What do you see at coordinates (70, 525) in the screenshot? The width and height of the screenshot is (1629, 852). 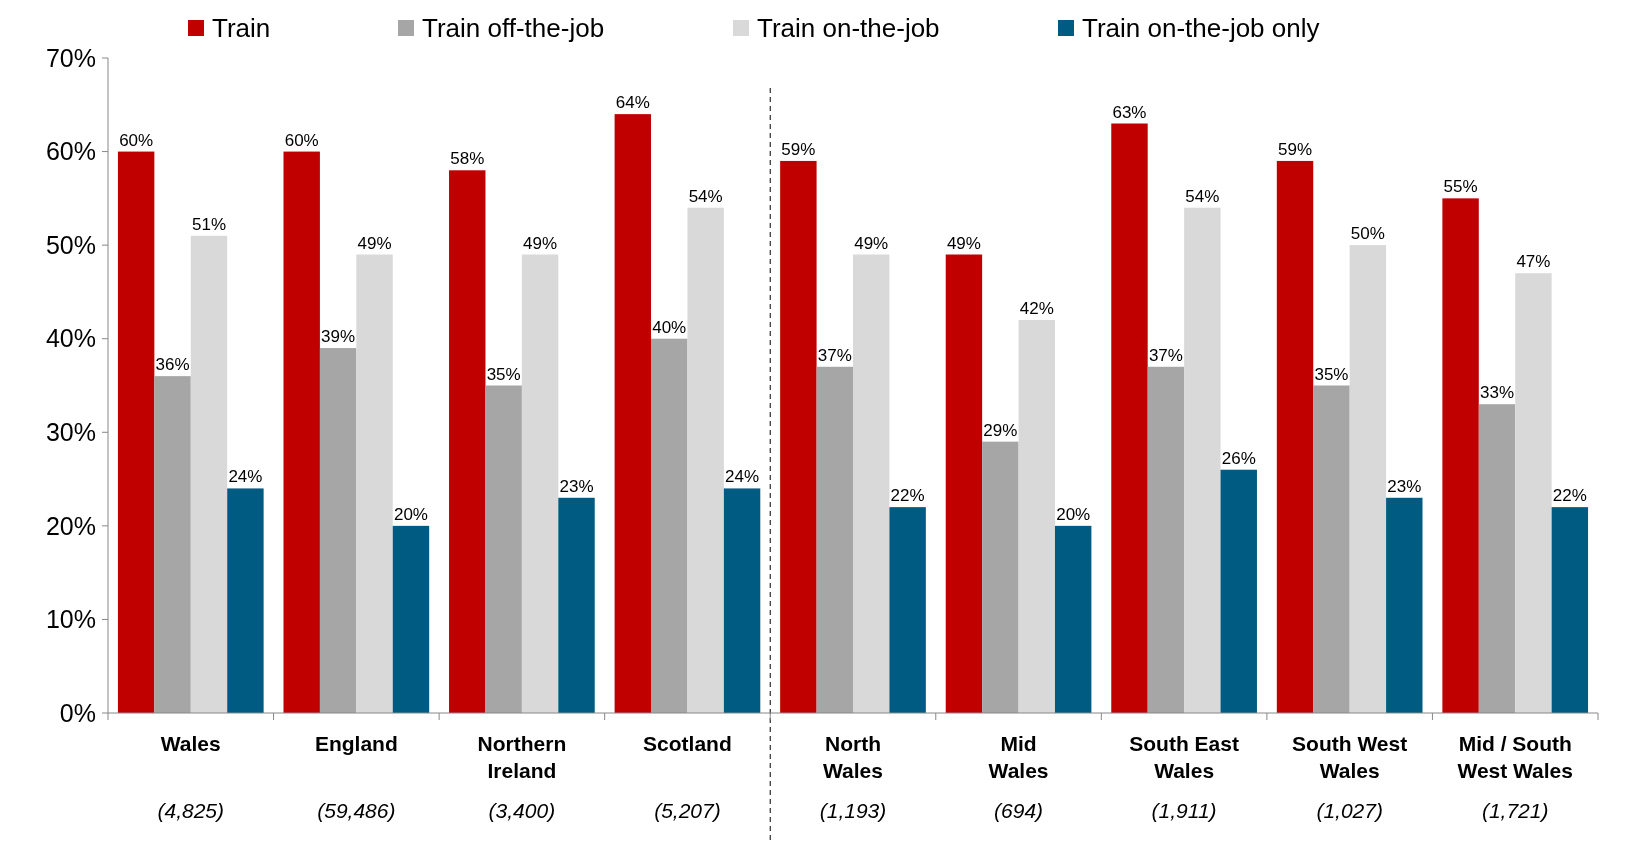 I see `y-tick-label: 20%` at bounding box center [70, 525].